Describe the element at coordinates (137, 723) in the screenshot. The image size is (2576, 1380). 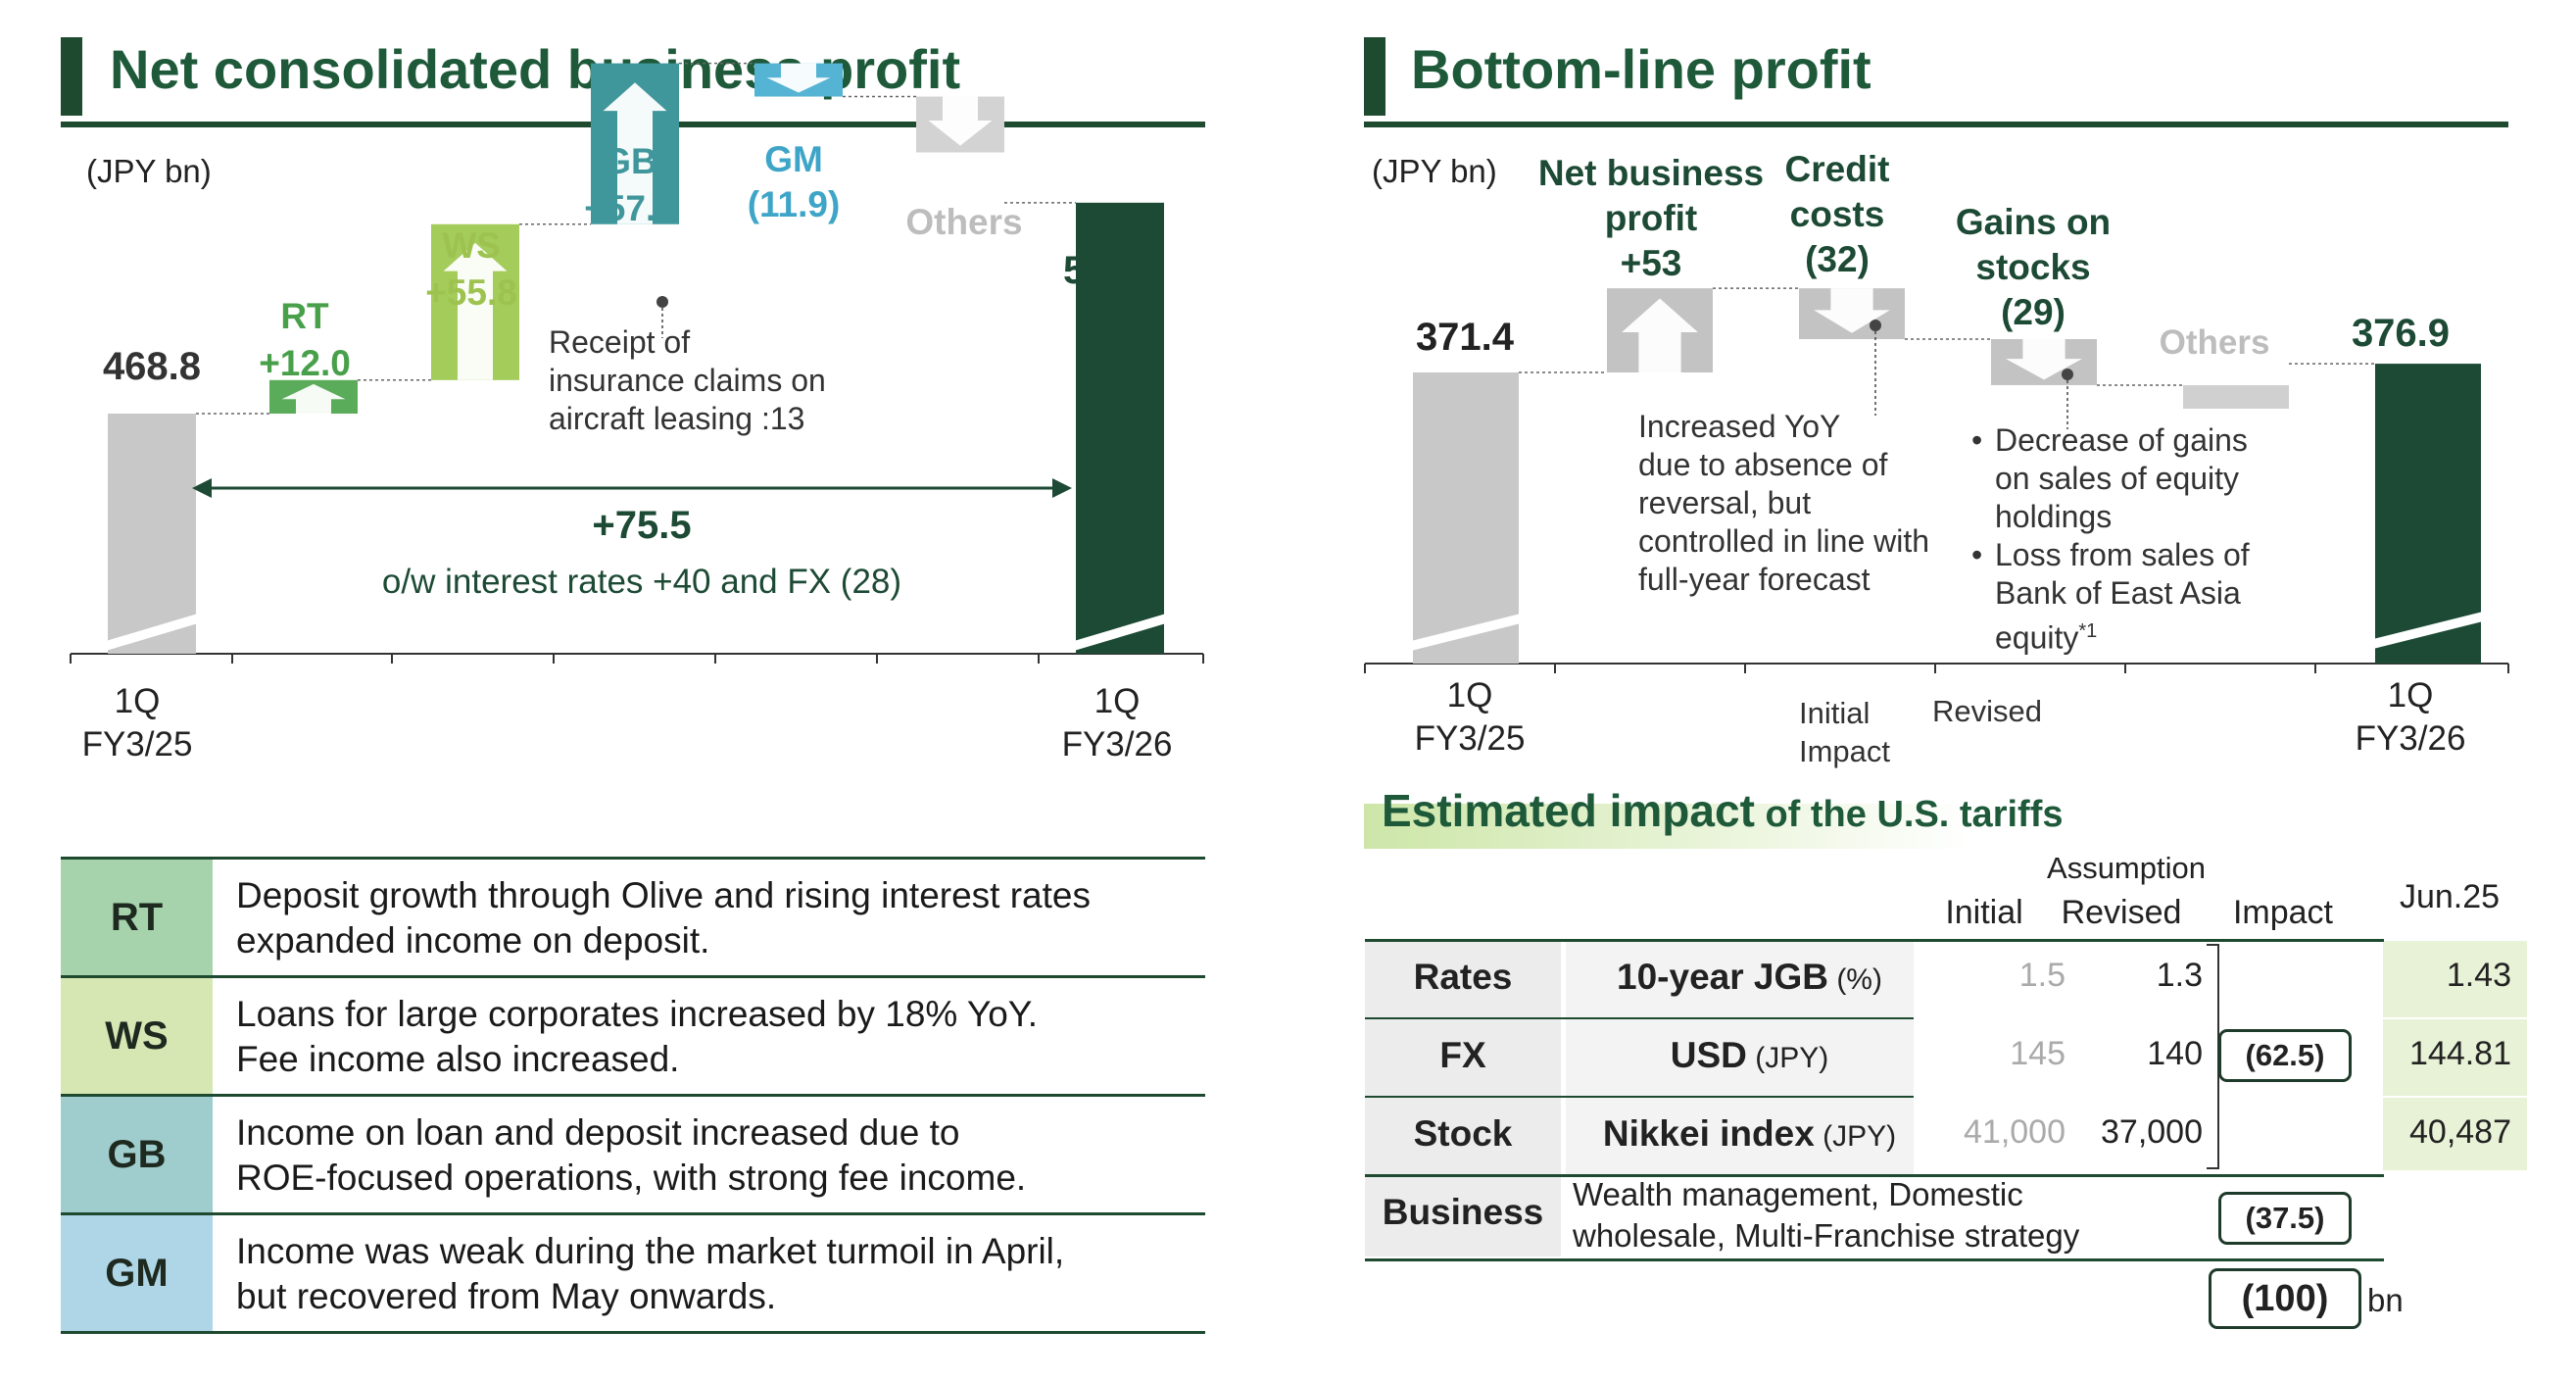
I see `left-x-tick-start: 1Q FY3/25` at that location.